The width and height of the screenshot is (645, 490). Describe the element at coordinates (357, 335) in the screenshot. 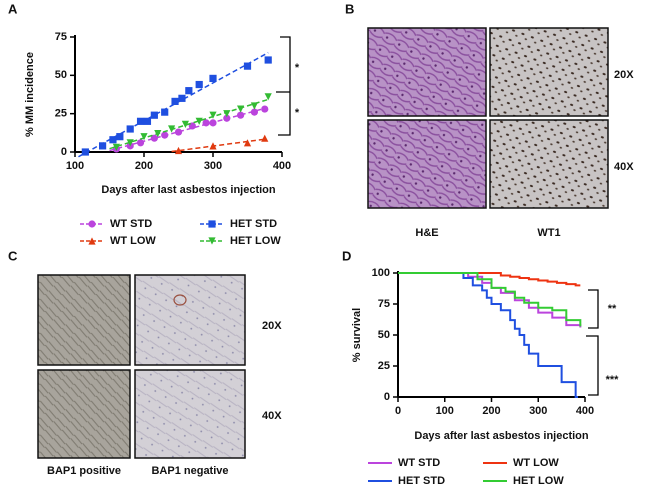

I see `y-axis-label: % survival` at that location.